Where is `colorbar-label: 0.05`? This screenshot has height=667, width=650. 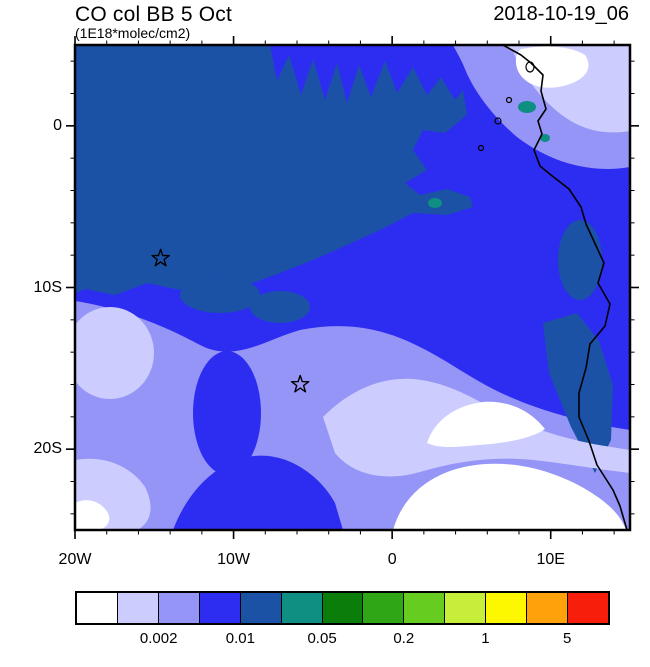 colorbar-label: 0.05 is located at coordinates (322, 638).